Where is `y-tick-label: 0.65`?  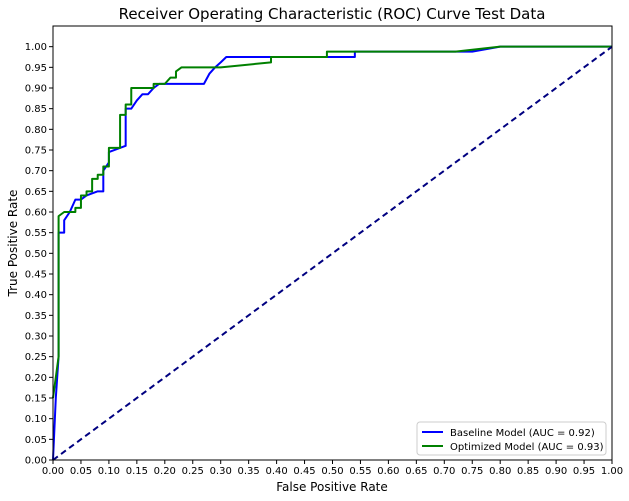
y-tick-label: 0.65 is located at coordinates (36, 192).